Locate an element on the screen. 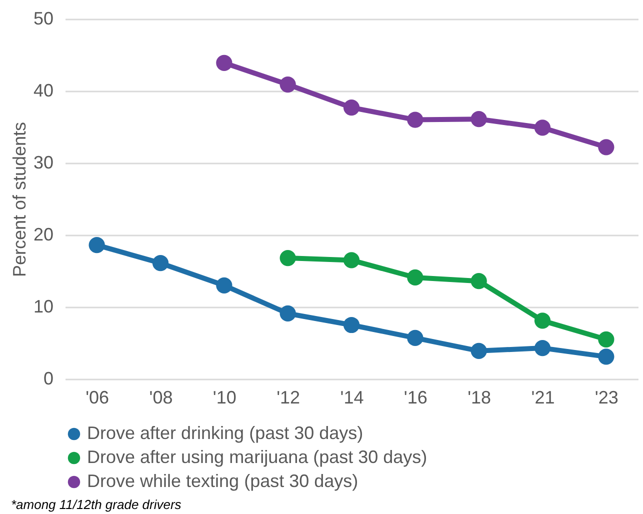 This screenshot has width=643, height=514. legend-label: Drove after drinking (past 30 days) is located at coordinates (225, 433).